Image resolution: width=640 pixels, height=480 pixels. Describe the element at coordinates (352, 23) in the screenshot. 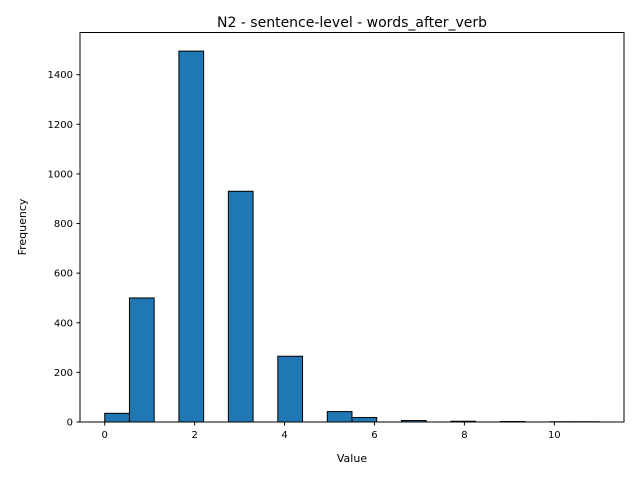

I see `chart-title: N2 - sentence-level - words_after_verb` at that location.